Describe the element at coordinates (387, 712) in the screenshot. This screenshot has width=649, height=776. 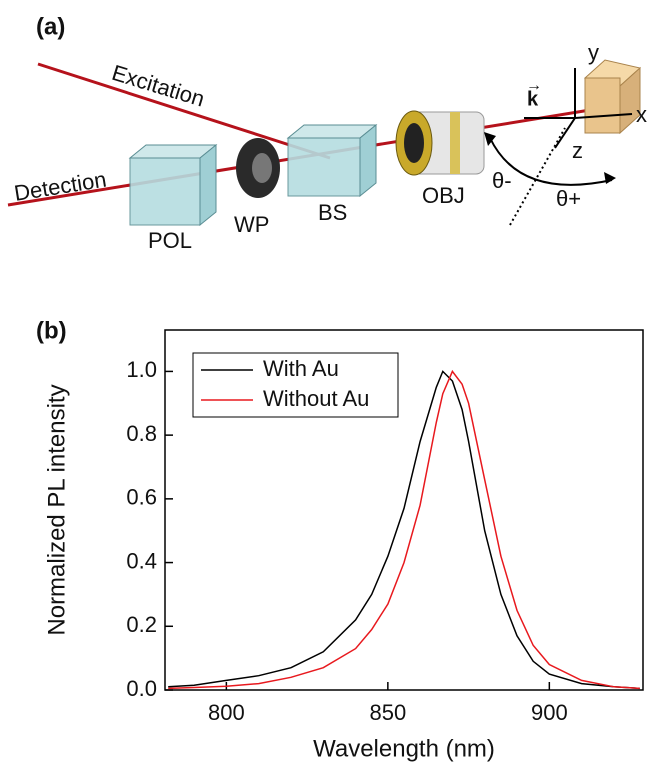
I see `x-tick-label: 850` at that location.